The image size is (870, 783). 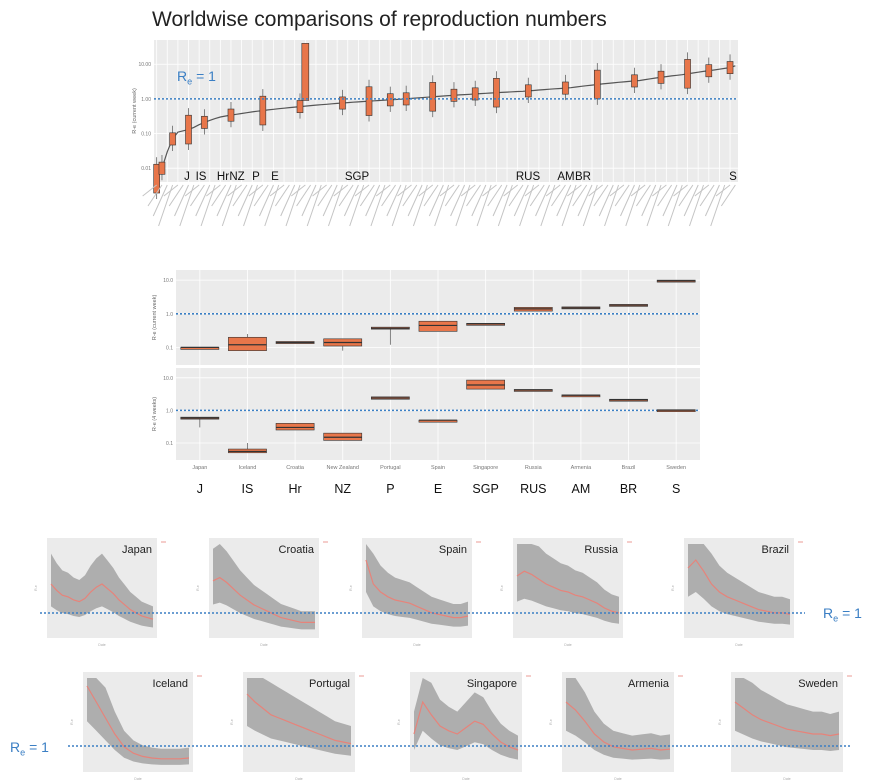 What do you see at coordinates (248, 468) in the screenshot?
I see `country-tick-label: Iceland` at bounding box center [248, 468].